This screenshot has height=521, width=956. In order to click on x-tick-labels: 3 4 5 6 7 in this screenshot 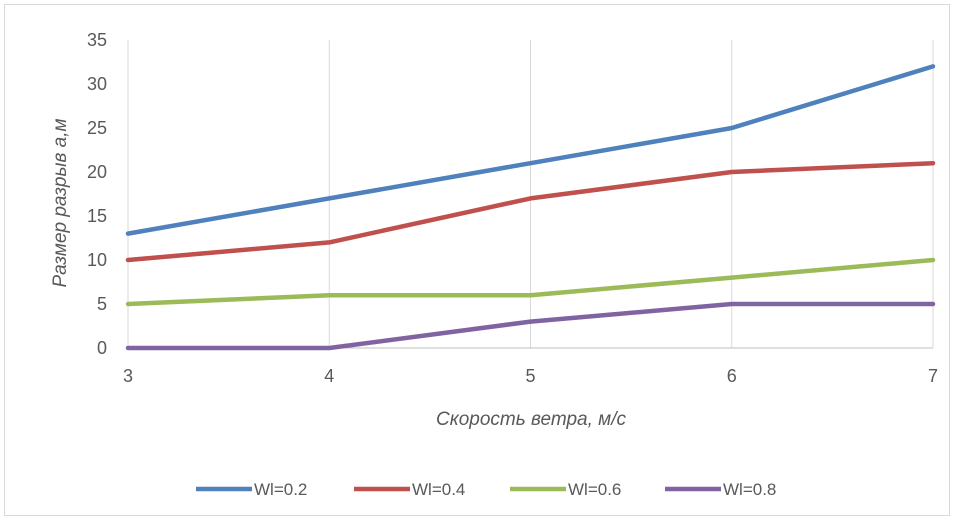, I will do `click(530, 376)`.